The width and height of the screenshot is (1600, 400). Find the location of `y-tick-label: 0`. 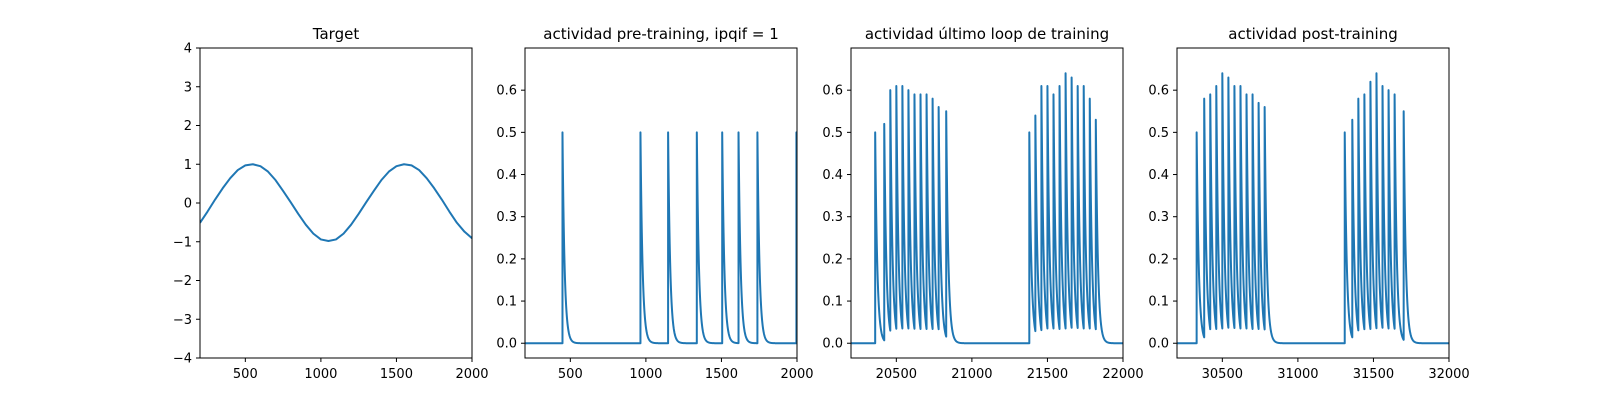

y-tick-label: 0 is located at coordinates (188, 204).